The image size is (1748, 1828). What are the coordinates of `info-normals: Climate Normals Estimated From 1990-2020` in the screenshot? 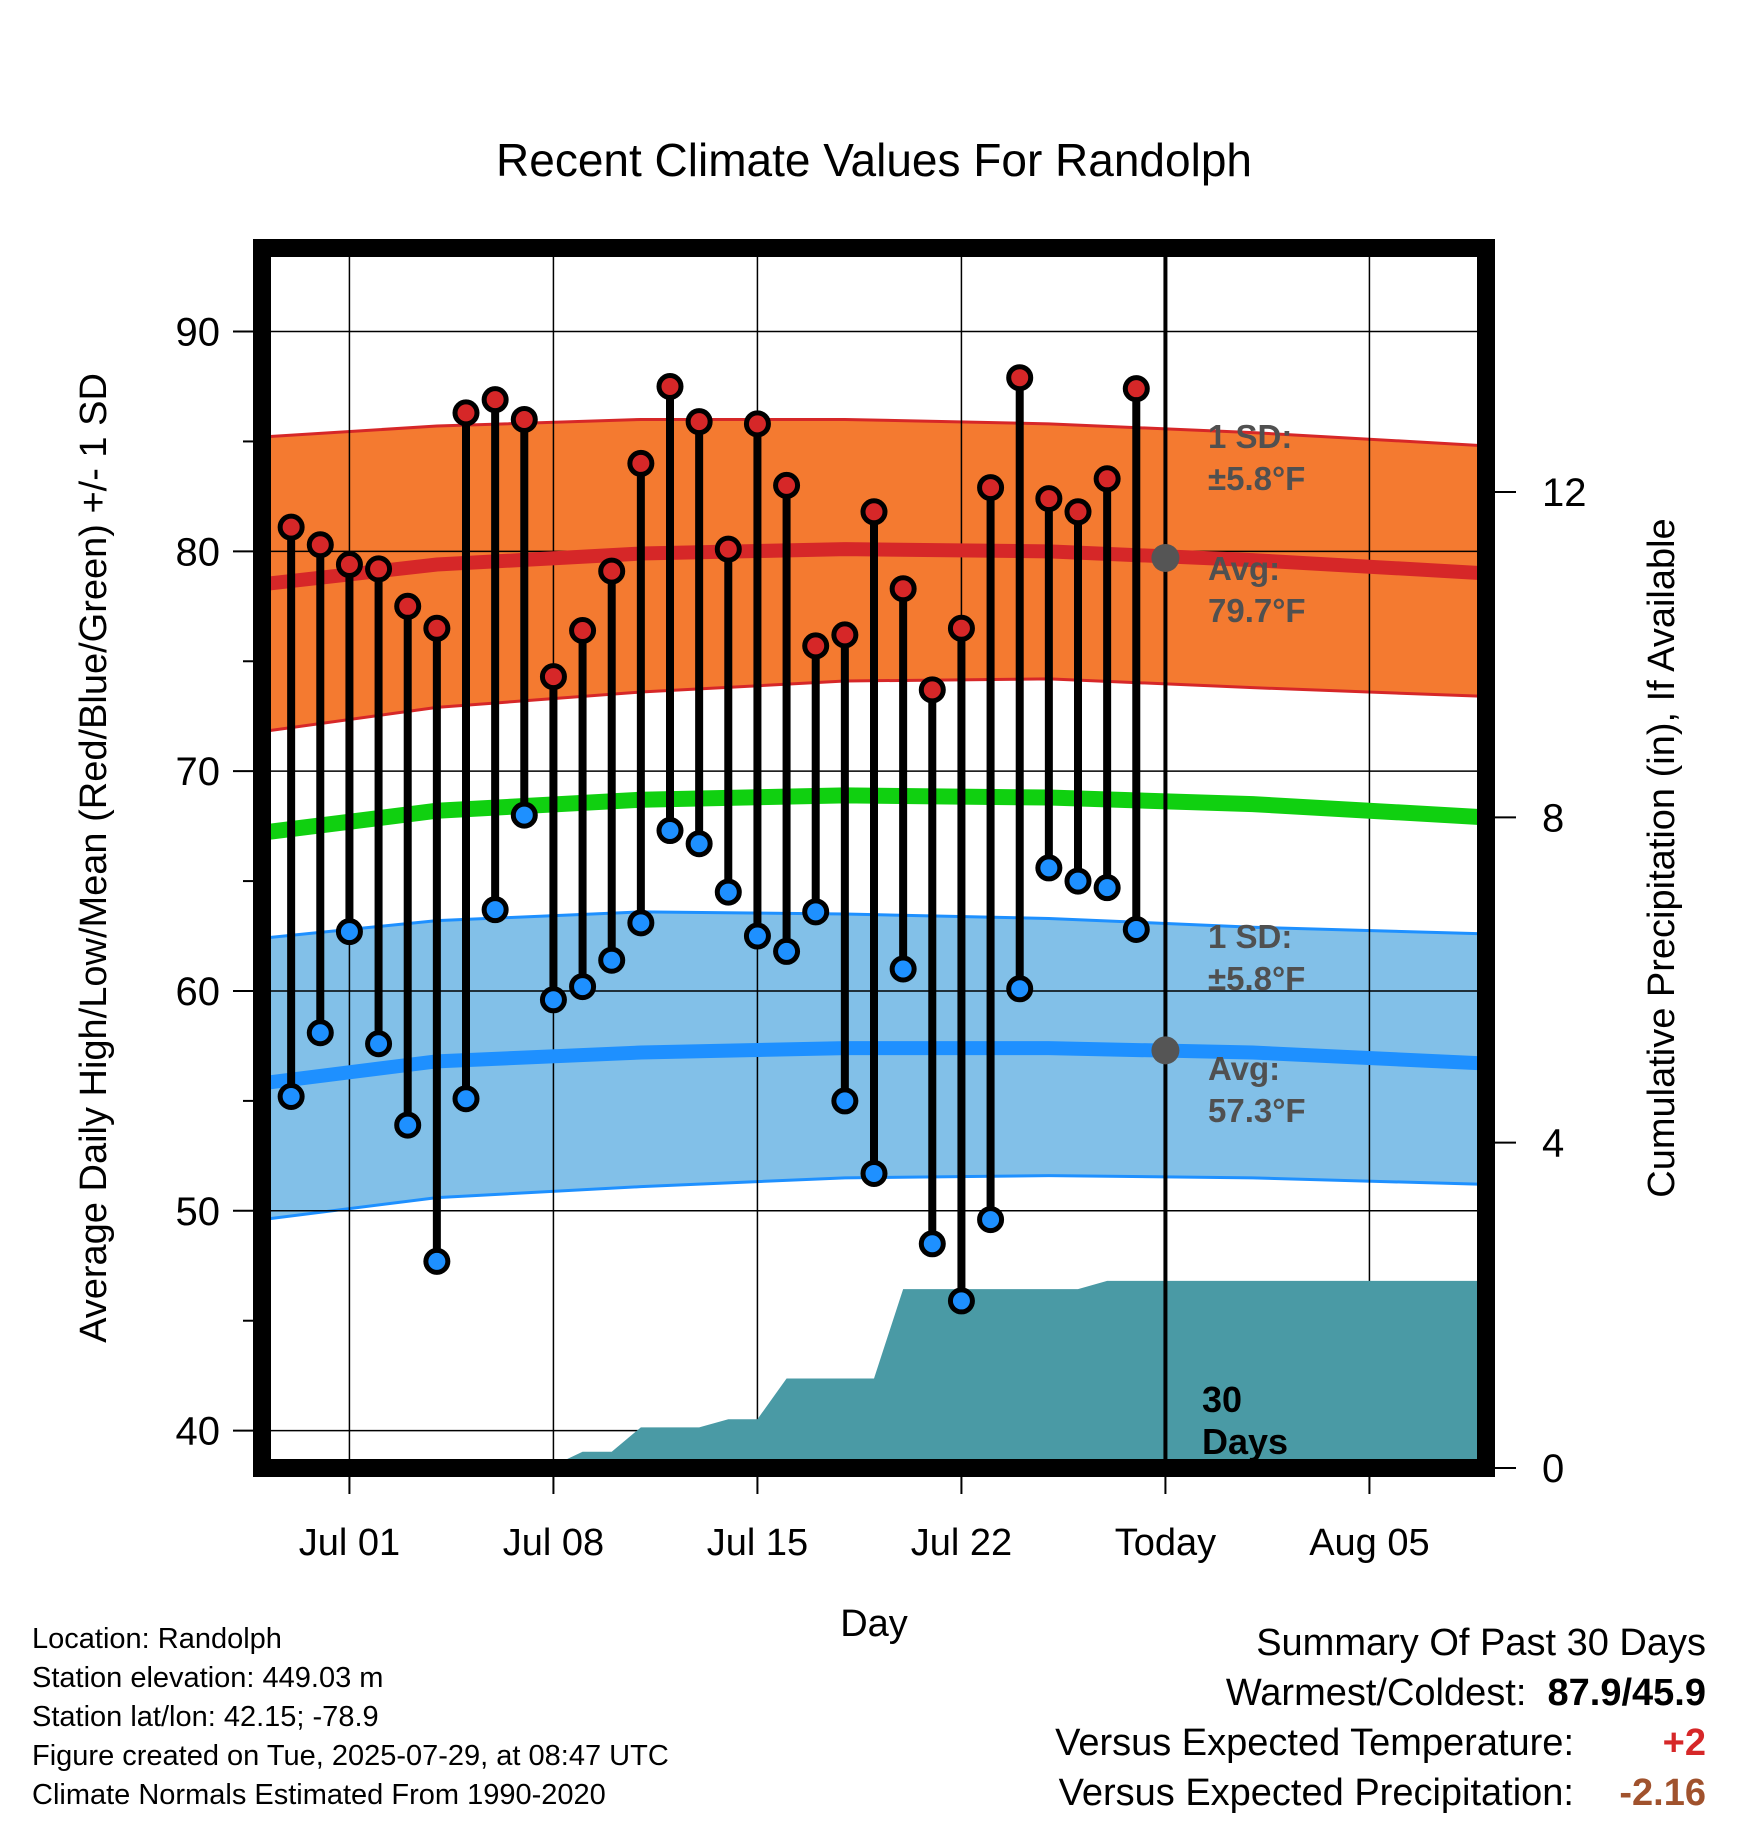 It's located at (319, 1795).